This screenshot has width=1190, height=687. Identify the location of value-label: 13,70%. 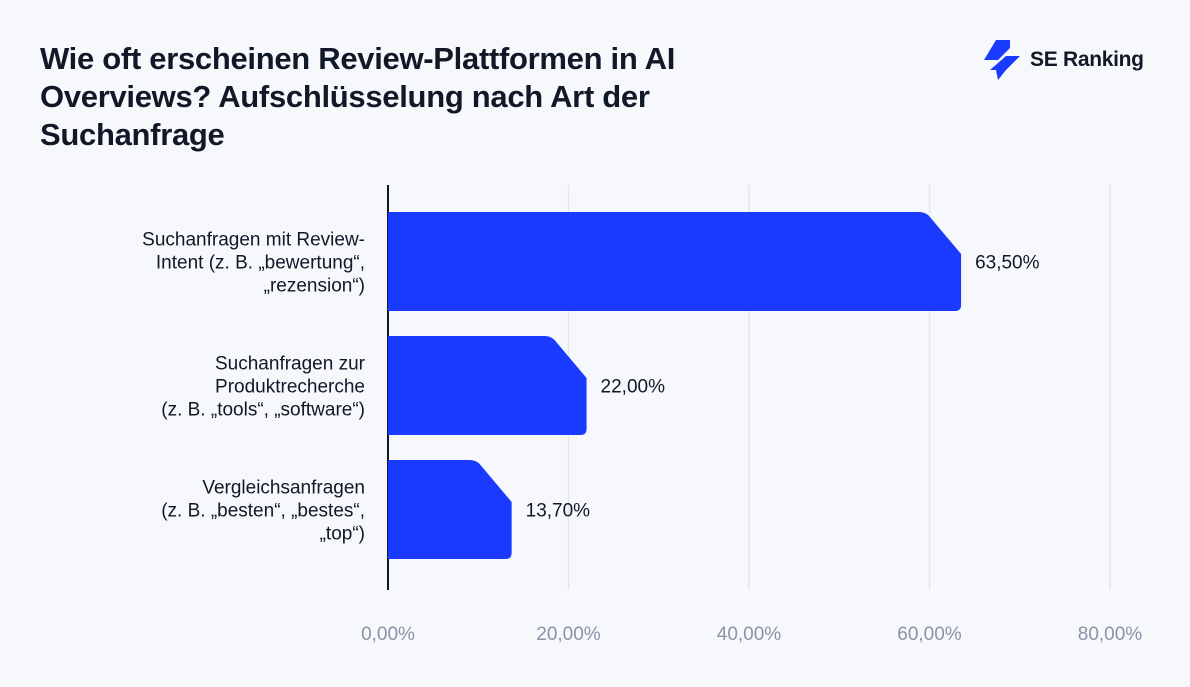
(558, 511).